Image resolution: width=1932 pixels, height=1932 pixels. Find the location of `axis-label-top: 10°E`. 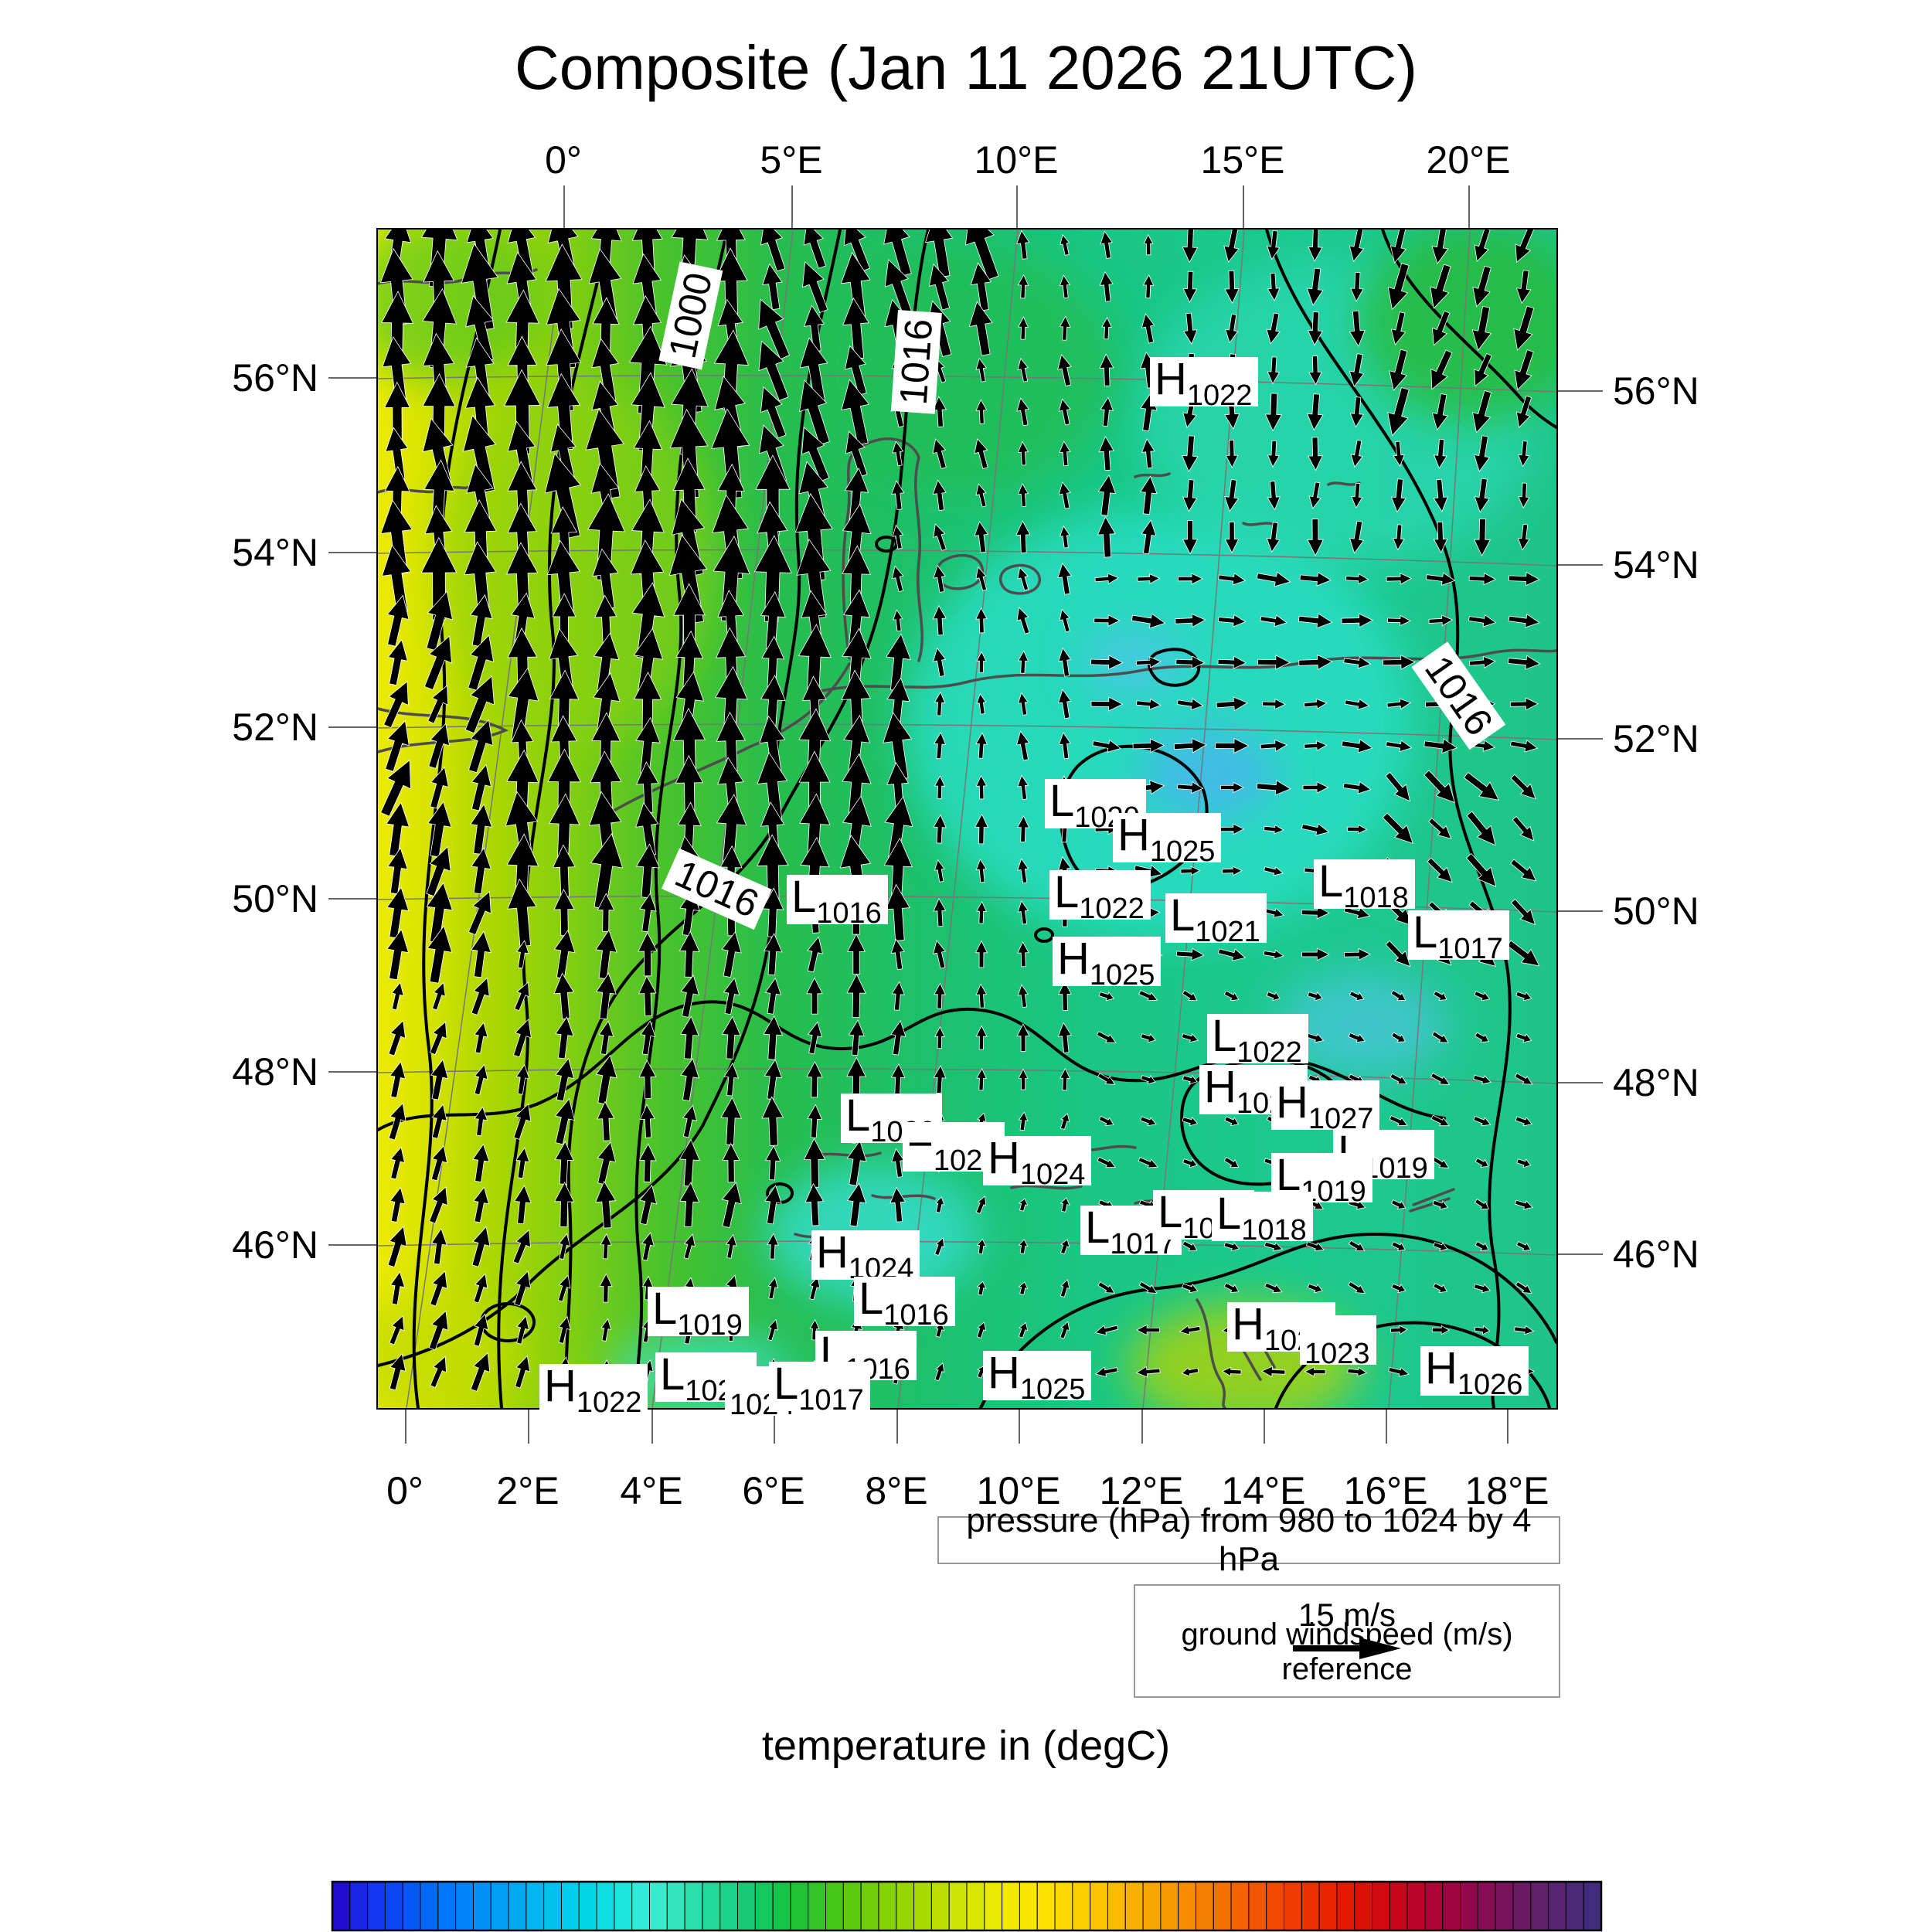

axis-label-top: 10°E is located at coordinates (1017, 160).